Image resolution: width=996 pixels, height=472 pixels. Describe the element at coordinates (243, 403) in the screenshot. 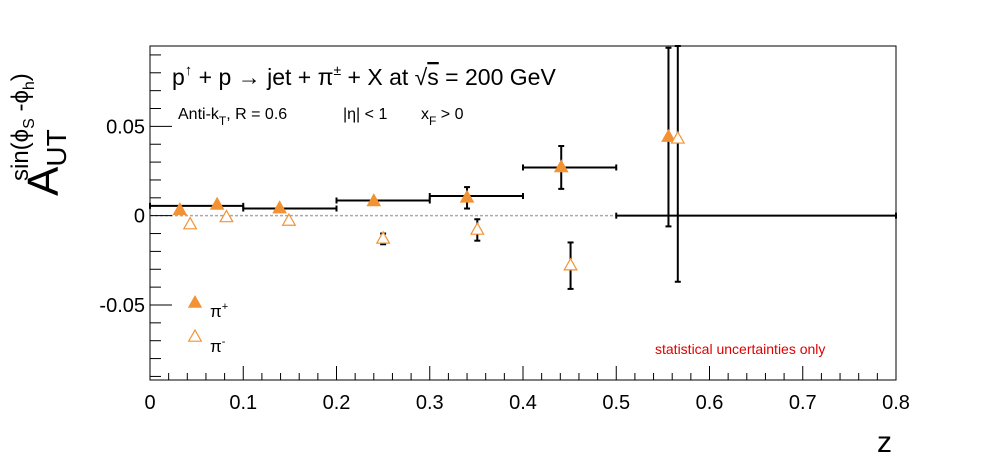

I see `x-tick-label: 0.1` at that location.